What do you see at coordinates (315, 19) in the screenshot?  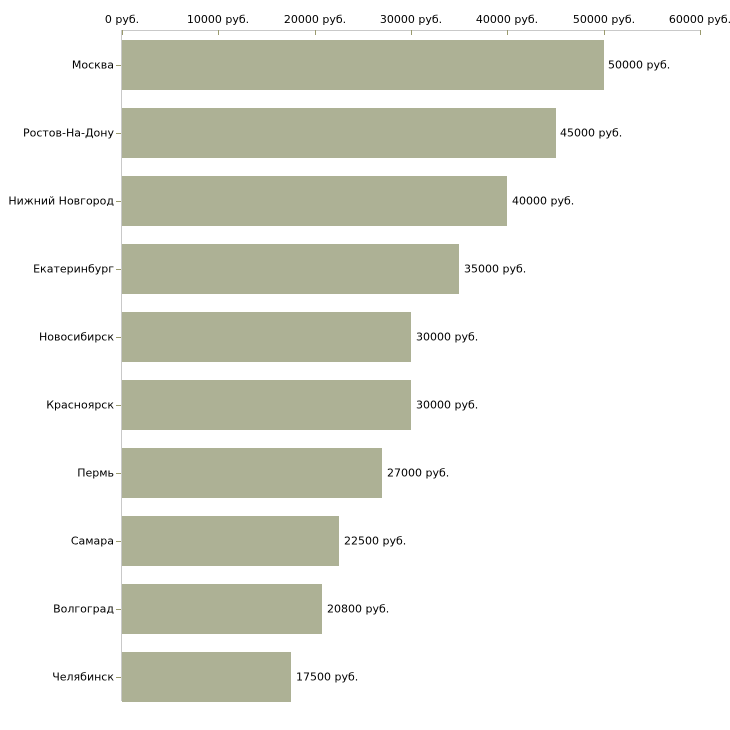 I see `x-tick-label: 20000 руб.` at bounding box center [315, 19].